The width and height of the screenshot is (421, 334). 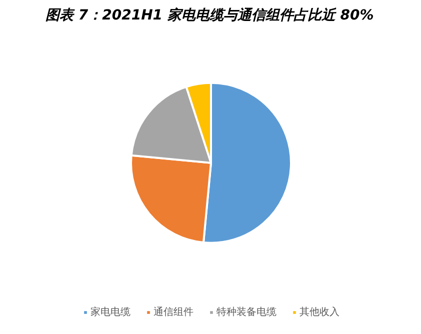 I want to click on chart-title: 图表 7：2021H1 家电电缆与通信组件占比近 80%, so click(x=210, y=15).